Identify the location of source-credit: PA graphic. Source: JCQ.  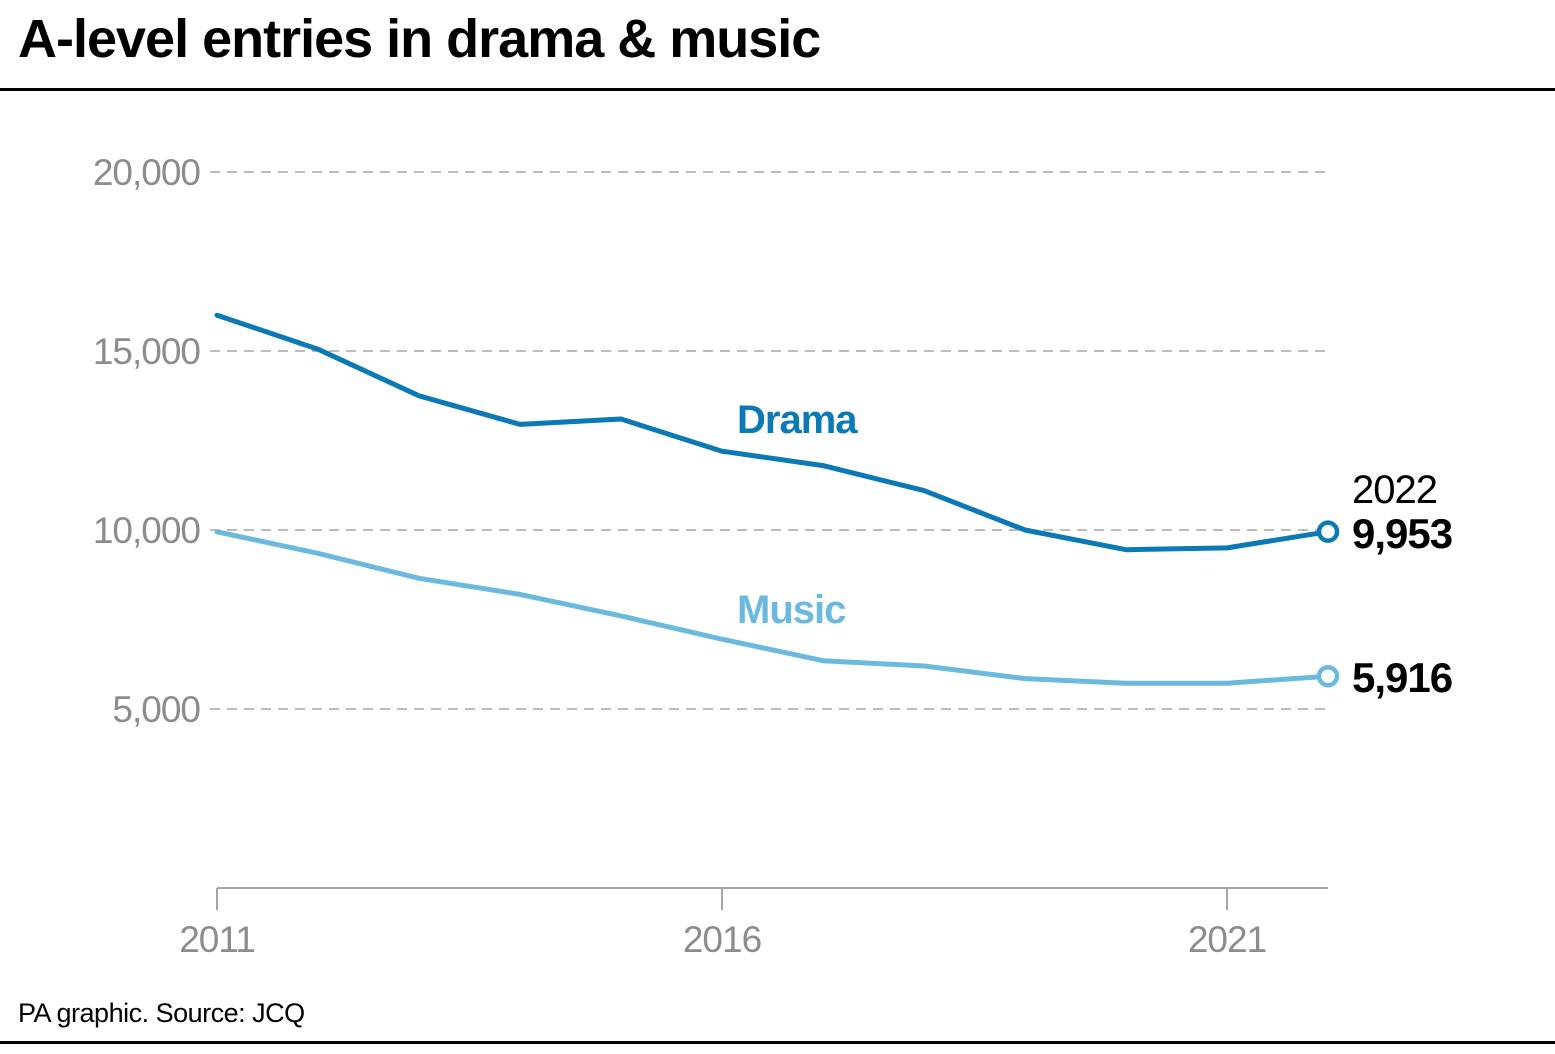
(161, 1013).